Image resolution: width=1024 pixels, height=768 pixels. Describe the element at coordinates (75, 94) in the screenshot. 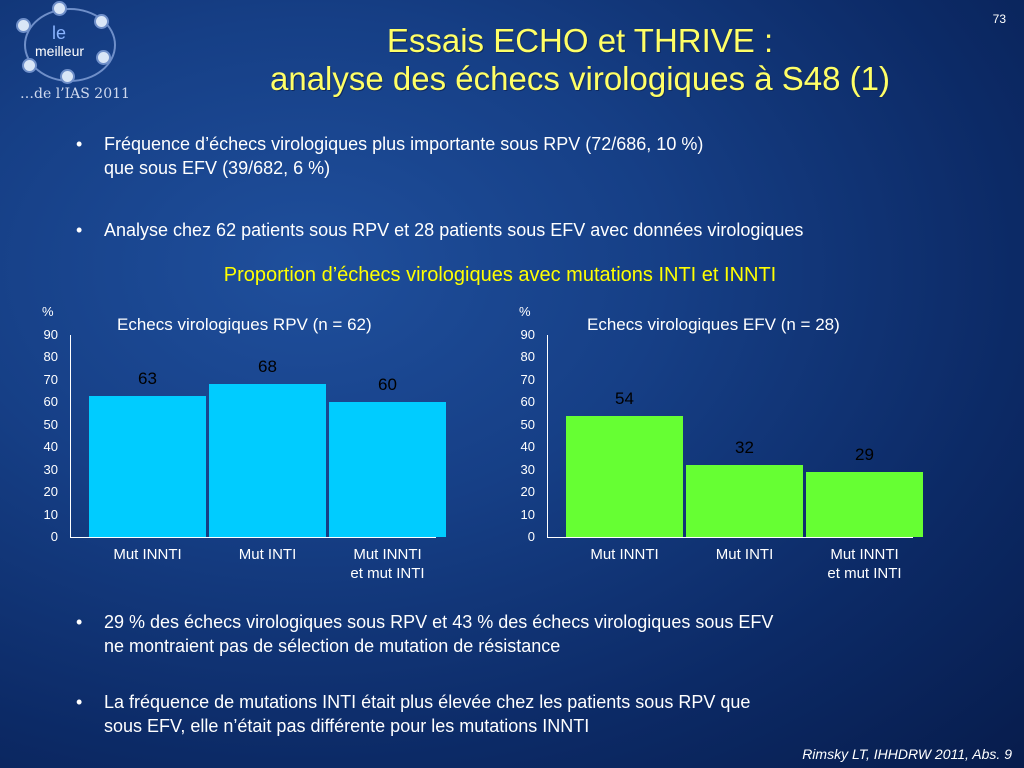

I see `logo-text-ias: …de l’IAS 2011` at that location.